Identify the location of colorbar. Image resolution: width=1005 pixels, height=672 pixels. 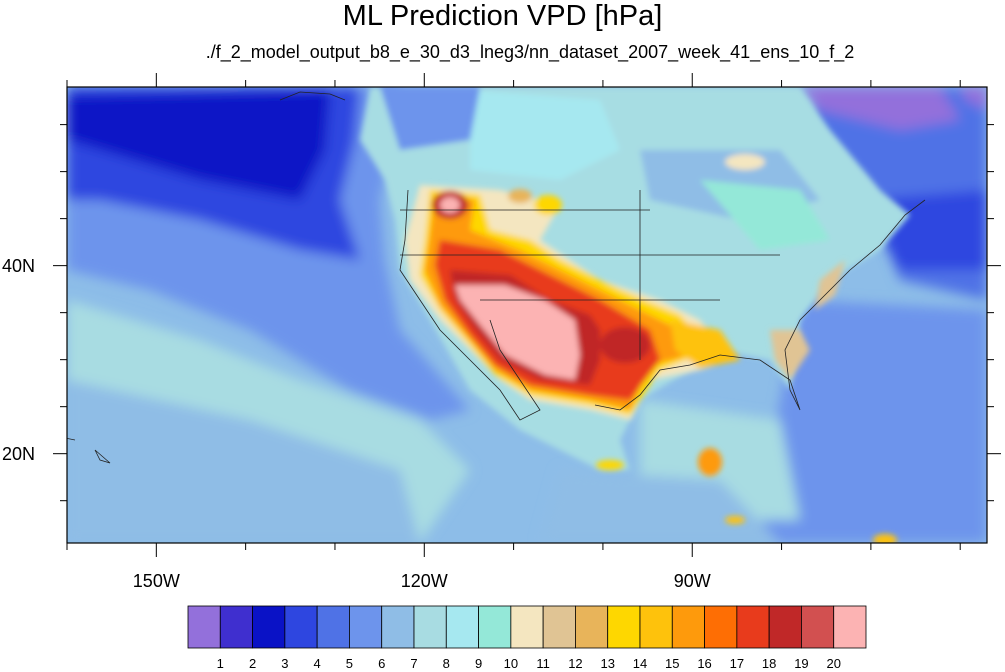
(527, 627).